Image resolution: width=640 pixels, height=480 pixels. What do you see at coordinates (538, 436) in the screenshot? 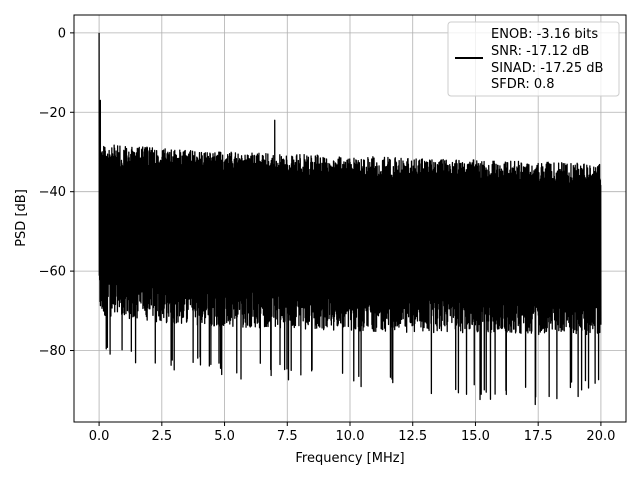
I see `x-tick-label: 17.5` at bounding box center [538, 436].